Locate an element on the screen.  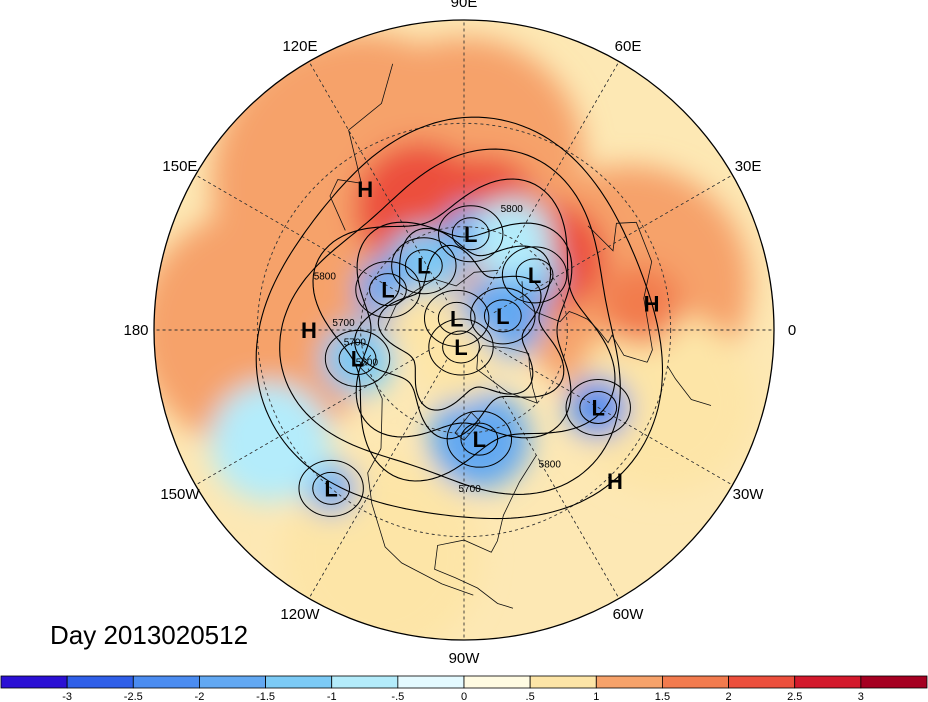
longitude-label: 0 is located at coordinates (792, 330).